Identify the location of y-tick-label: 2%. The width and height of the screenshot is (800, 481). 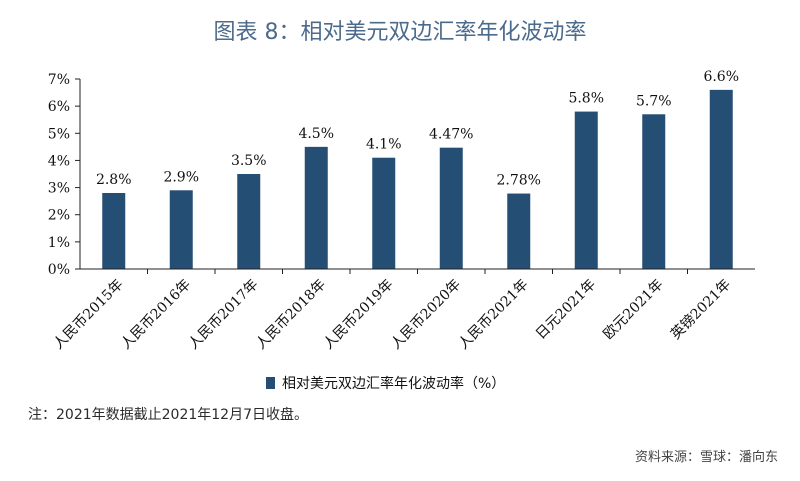
(59, 216).